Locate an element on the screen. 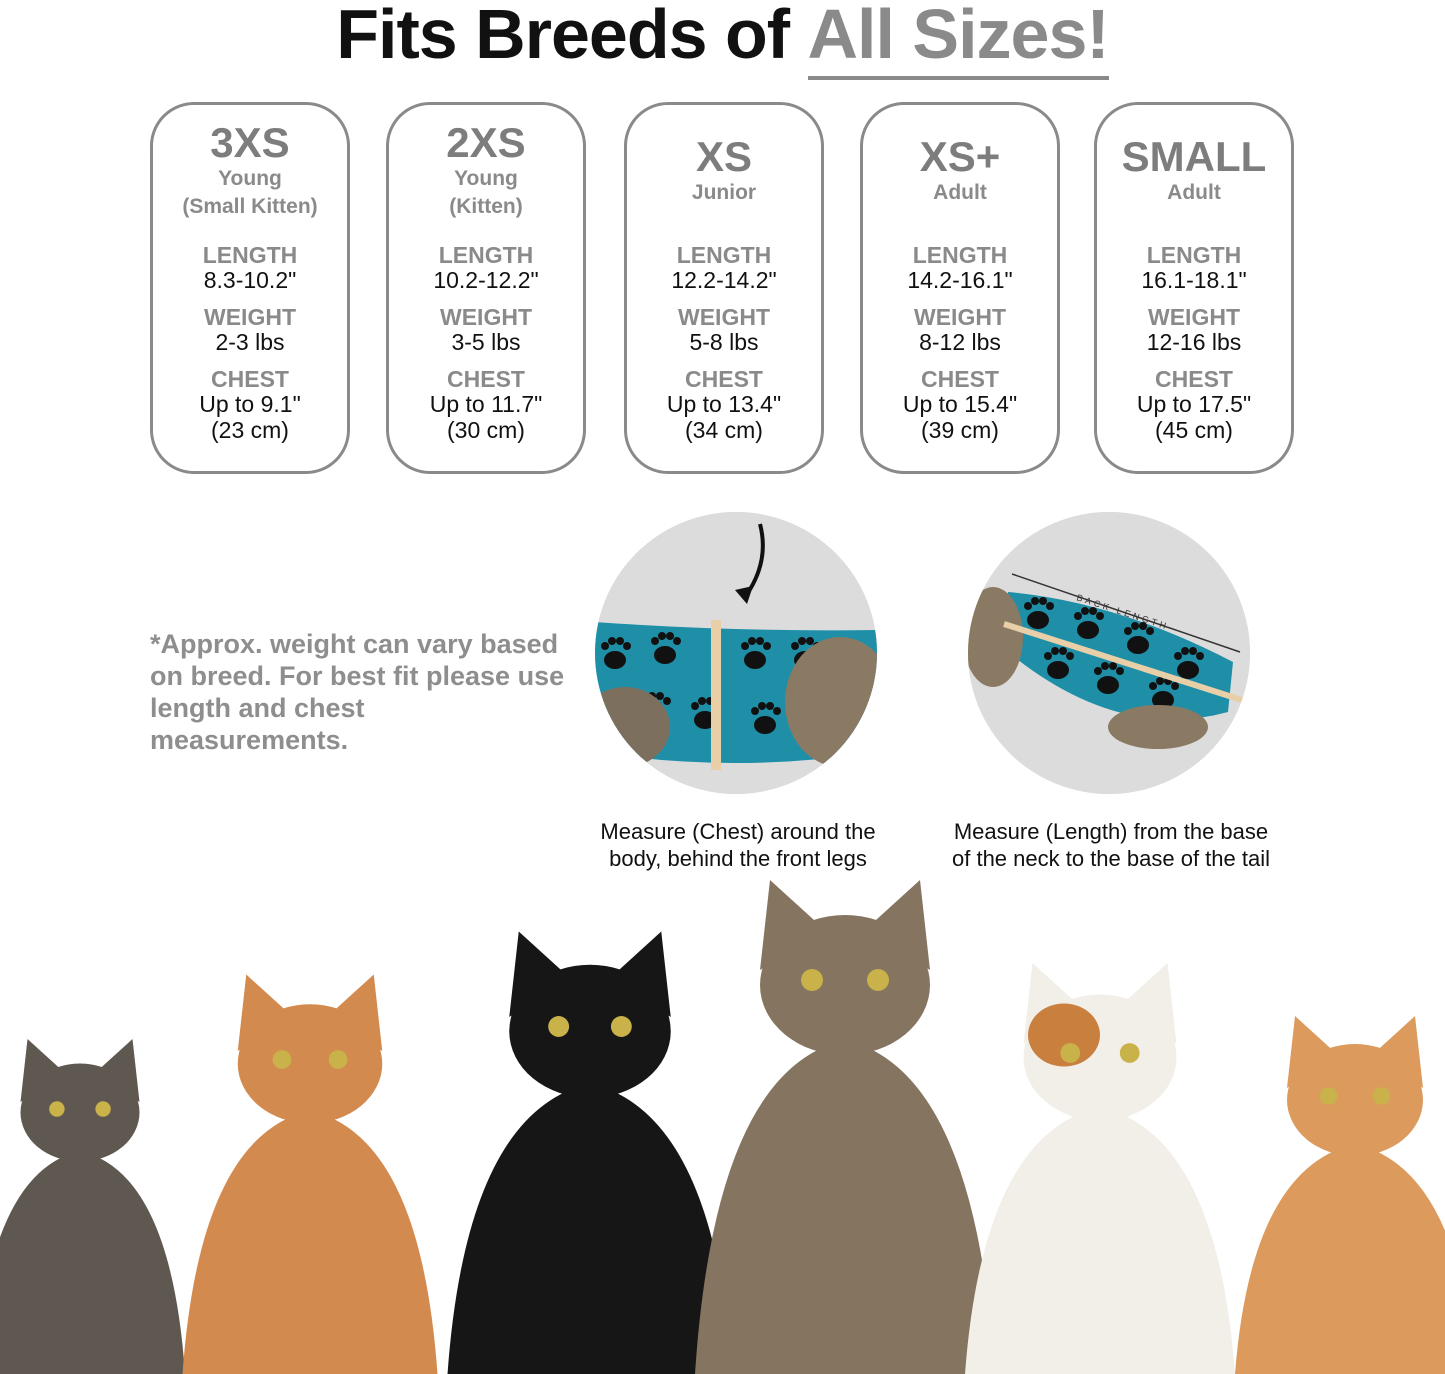  chest-measure-photo is located at coordinates (736, 653).